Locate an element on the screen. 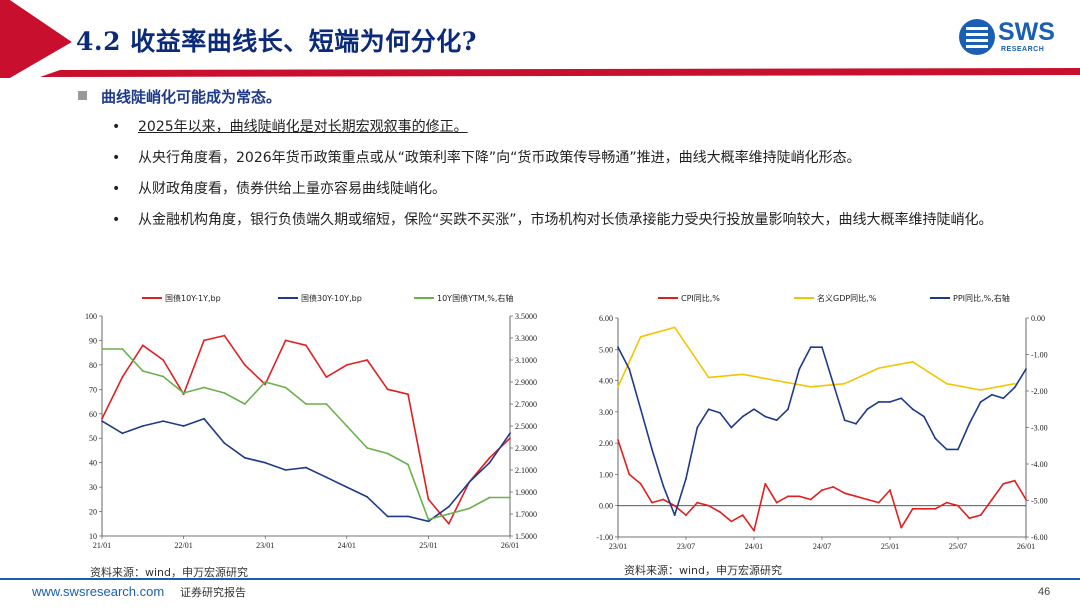 The height and width of the screenshot is (608, 1080). y-right-tick-label: -6.00 is located at coordinates (1039, 537).